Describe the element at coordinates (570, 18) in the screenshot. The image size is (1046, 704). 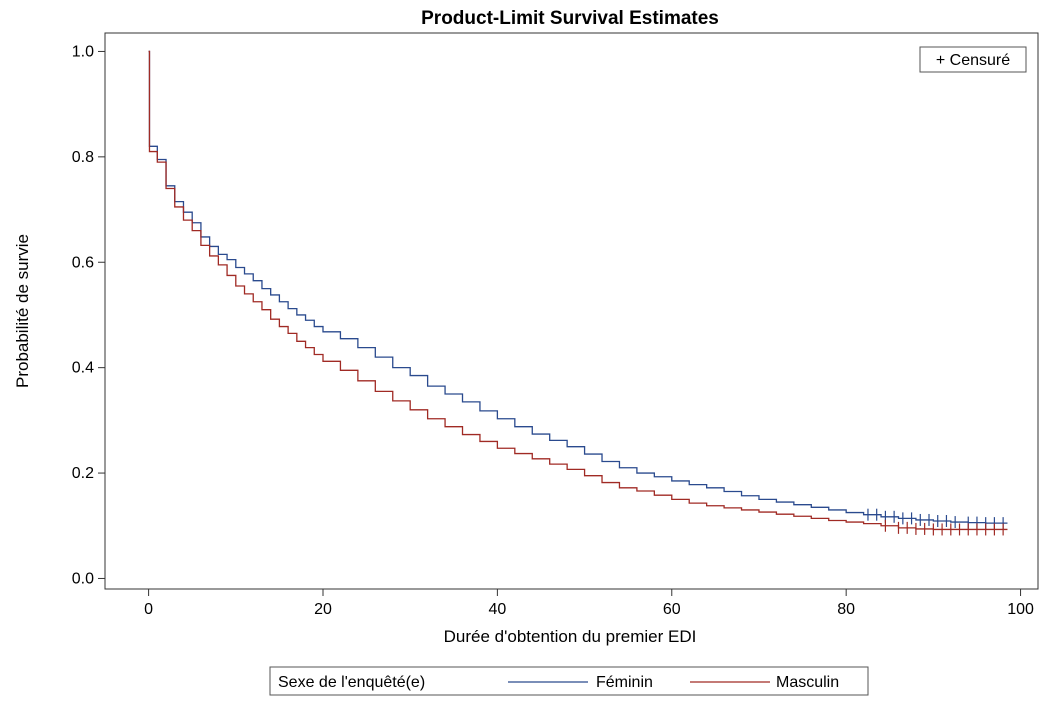
I see `chart-title: Product-Limit Survival Estimates` at that location.